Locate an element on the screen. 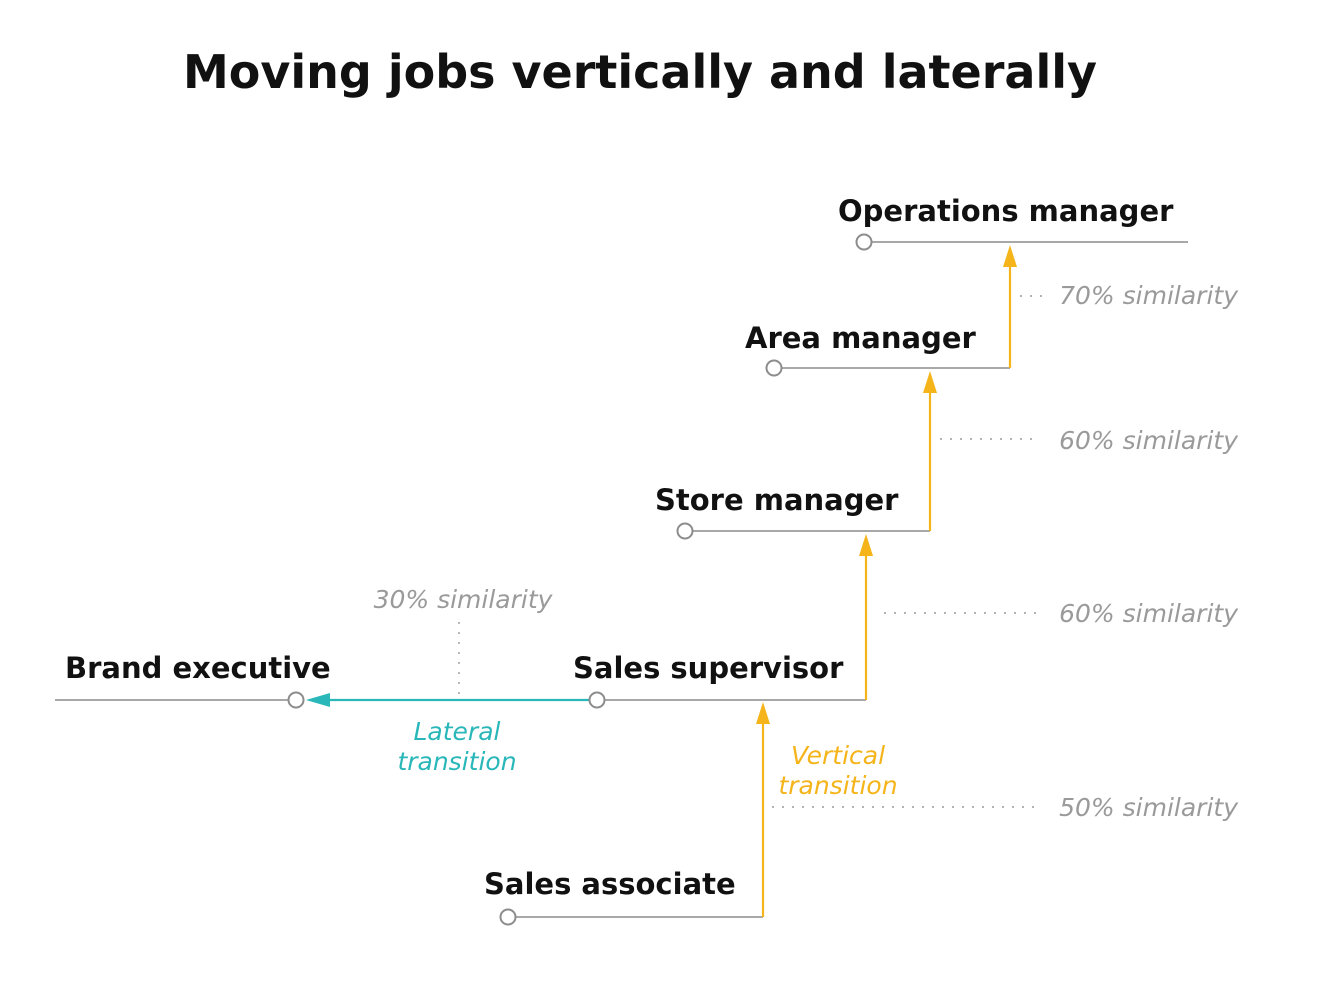  similarity-label-70: 70% similarity is located at coordinates (1149, 295).